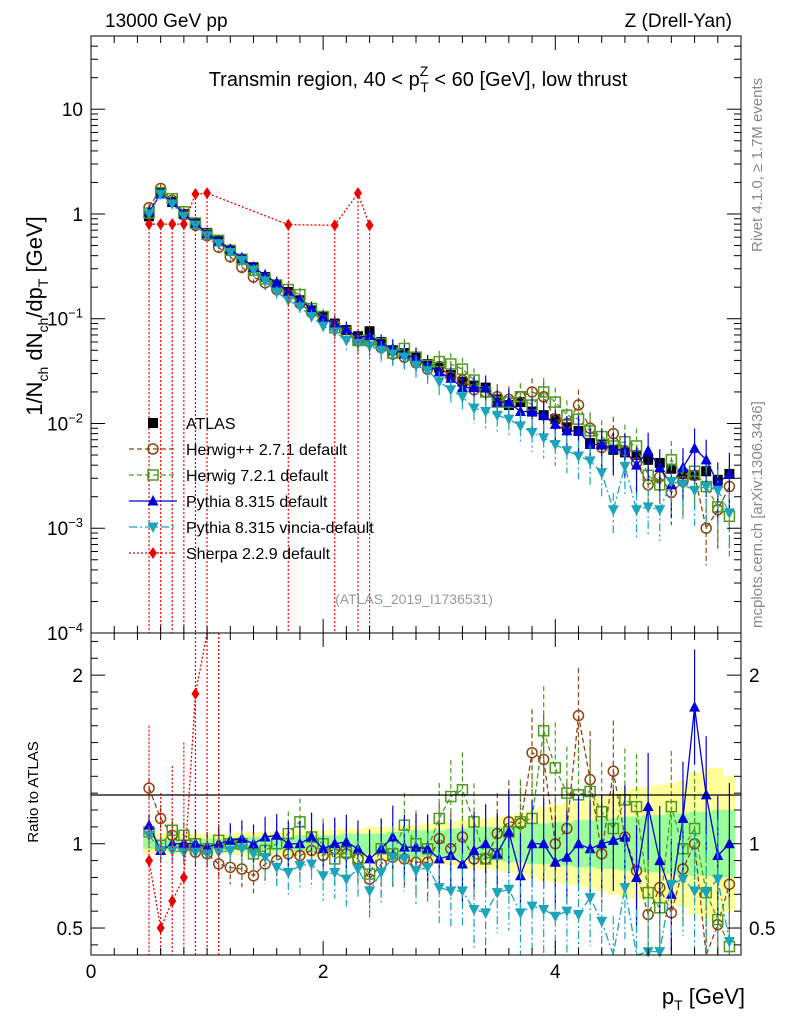  I want to click on ratio-series-sherpa-2-2-9-default, so click(182, 793).